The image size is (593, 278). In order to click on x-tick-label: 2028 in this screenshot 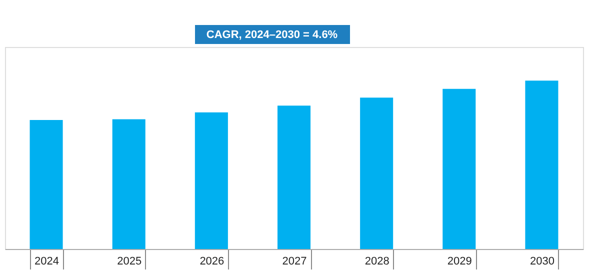, I will do `click(377, 262)`.